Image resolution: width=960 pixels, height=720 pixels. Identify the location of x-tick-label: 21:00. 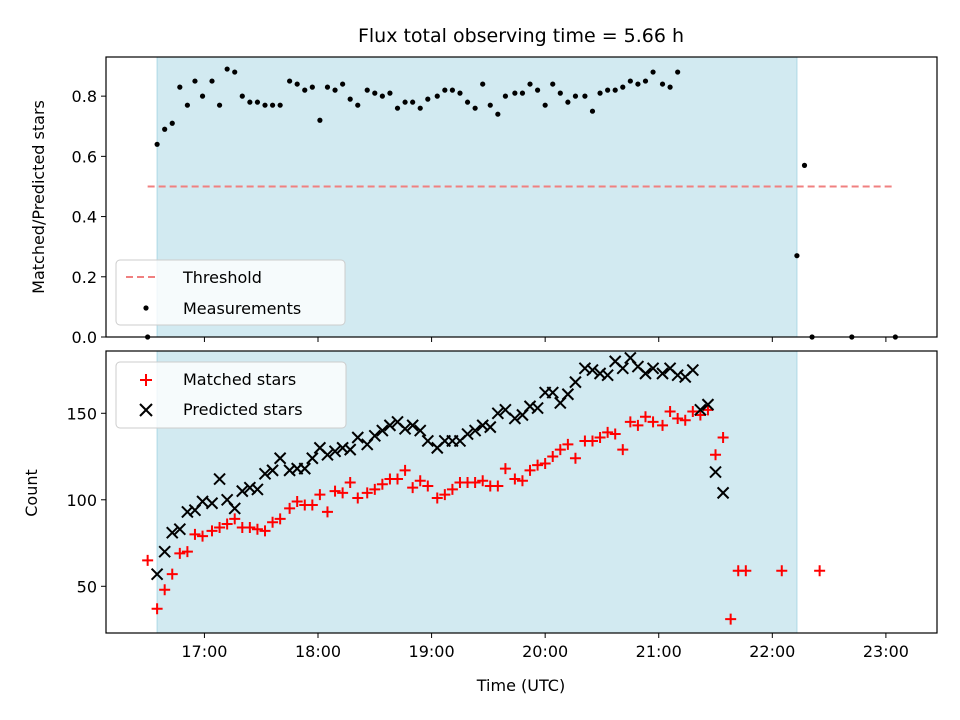
(659, 651).